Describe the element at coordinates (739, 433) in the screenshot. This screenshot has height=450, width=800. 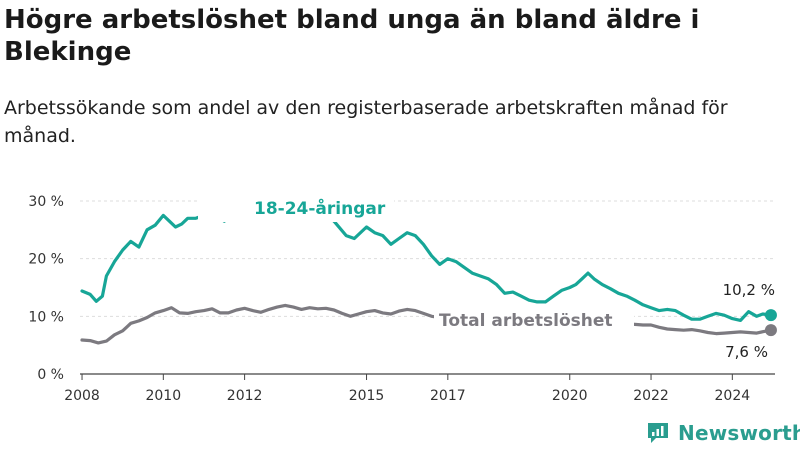
I see `brand-name: Newsworthy` at that location.